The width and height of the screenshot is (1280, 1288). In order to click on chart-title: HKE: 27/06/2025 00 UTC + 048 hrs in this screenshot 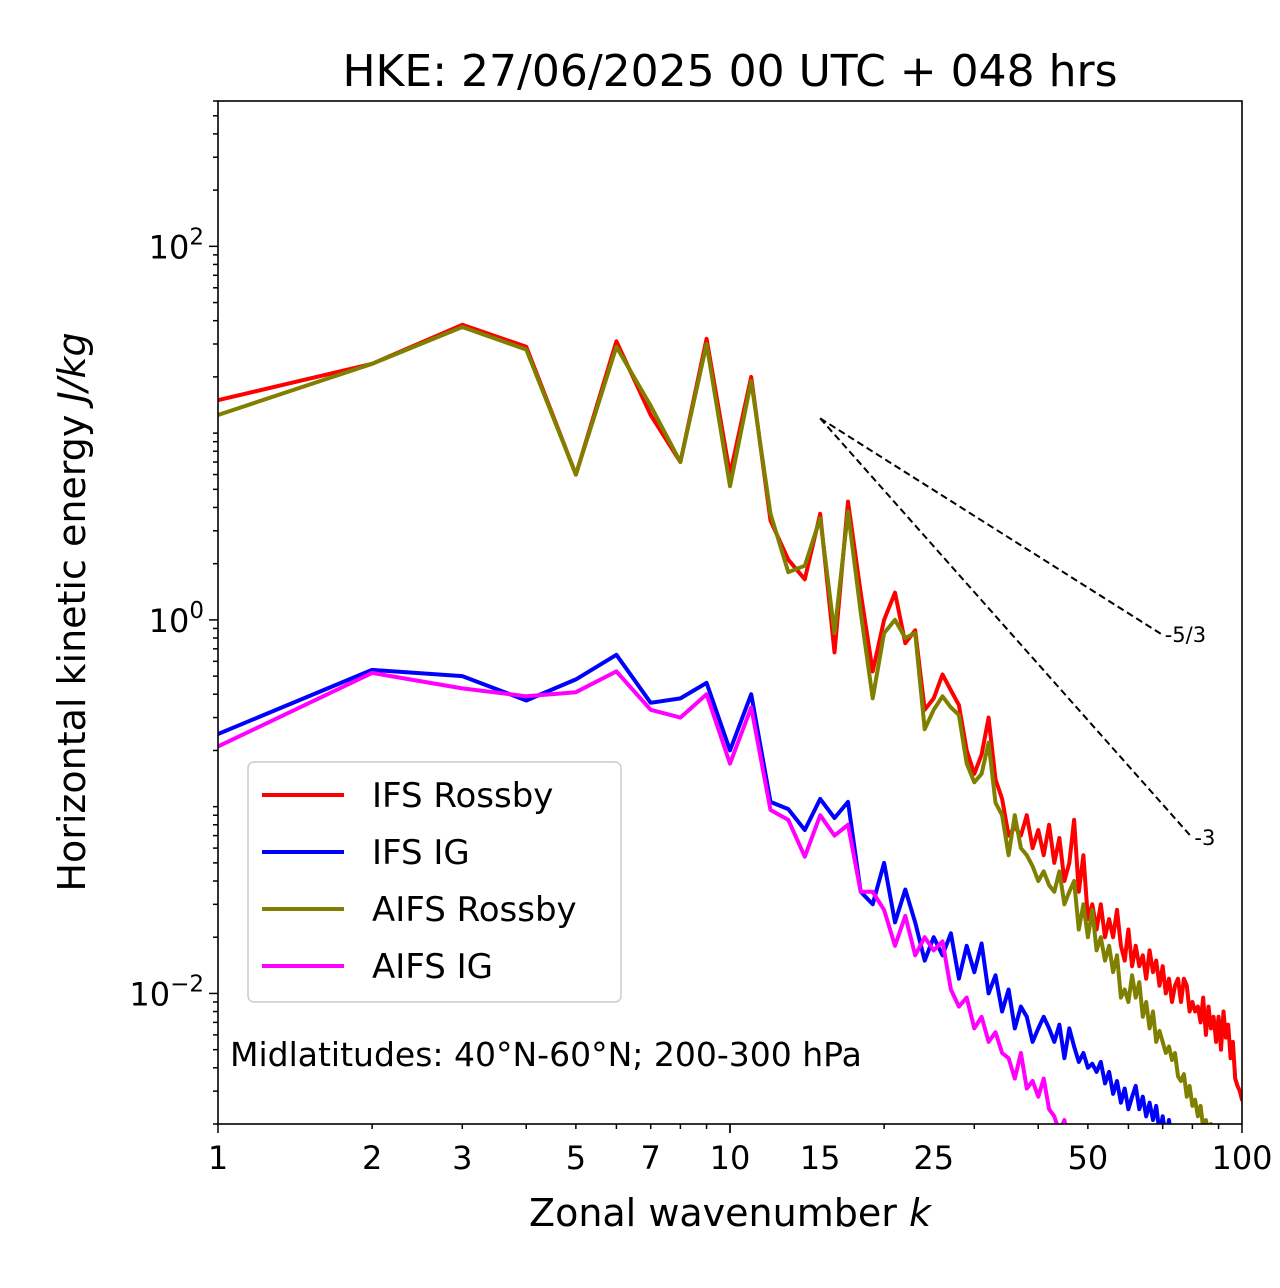, I will do `click(729, 71)`.